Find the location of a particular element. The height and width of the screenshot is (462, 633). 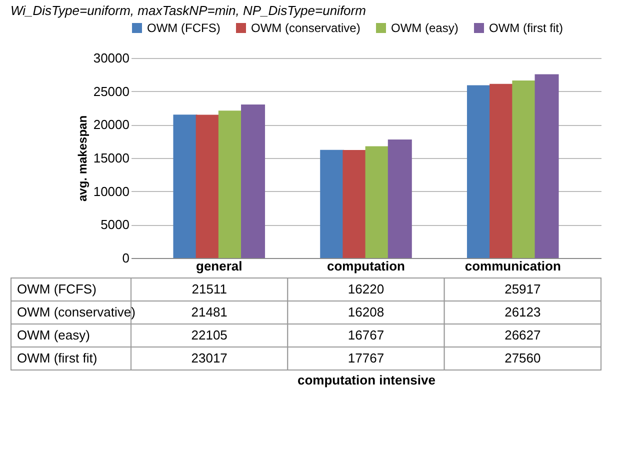

data-label: 21481 is located at coordinates (209, 312).